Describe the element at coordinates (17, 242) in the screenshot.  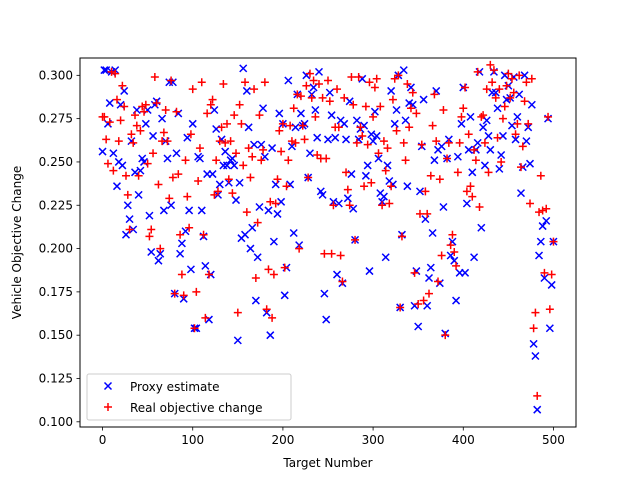
I see `y-axis-label: Vehicle Objective Change` at that location.